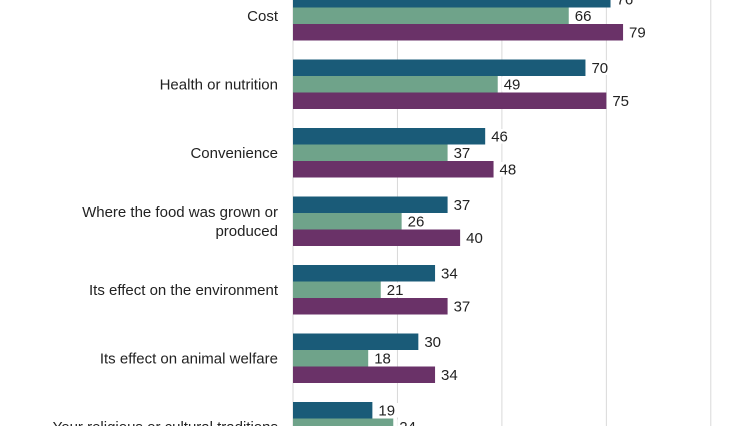 This screenshot has width=747, height=426. I want to click on value-label: 49, so click(512, 84).